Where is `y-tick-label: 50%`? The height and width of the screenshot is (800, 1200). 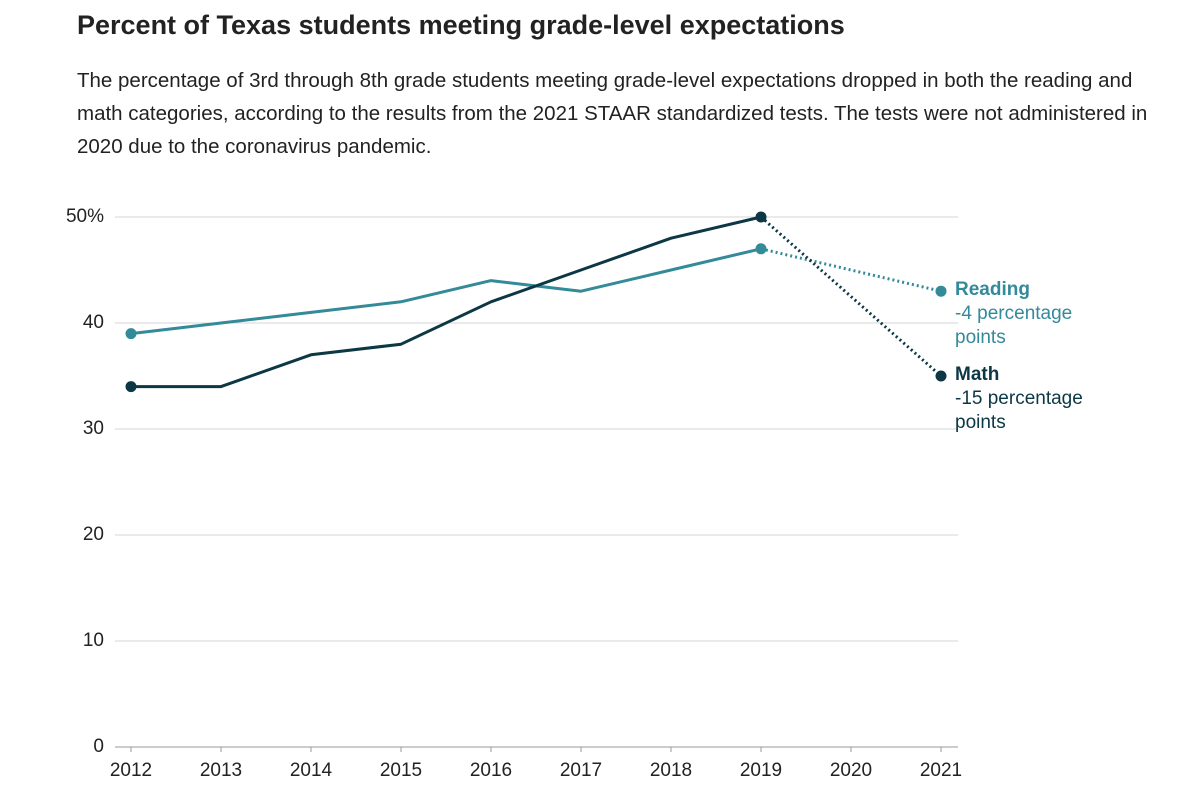
y-tick-label: 50% is located at coordinates (85, 216).